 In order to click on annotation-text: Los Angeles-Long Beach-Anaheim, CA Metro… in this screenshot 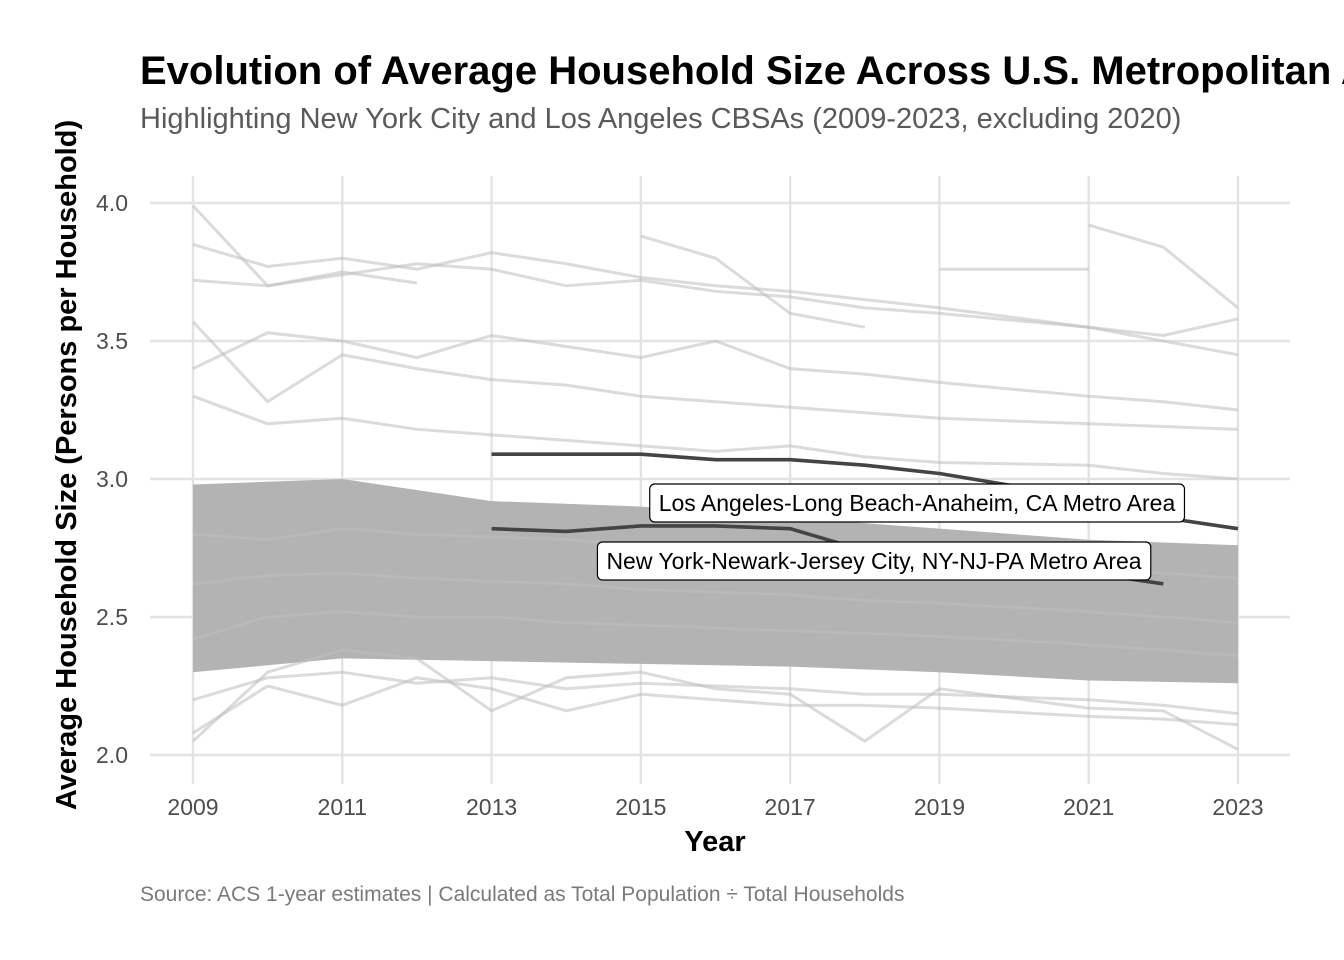, I will do `click(917, 503)`.